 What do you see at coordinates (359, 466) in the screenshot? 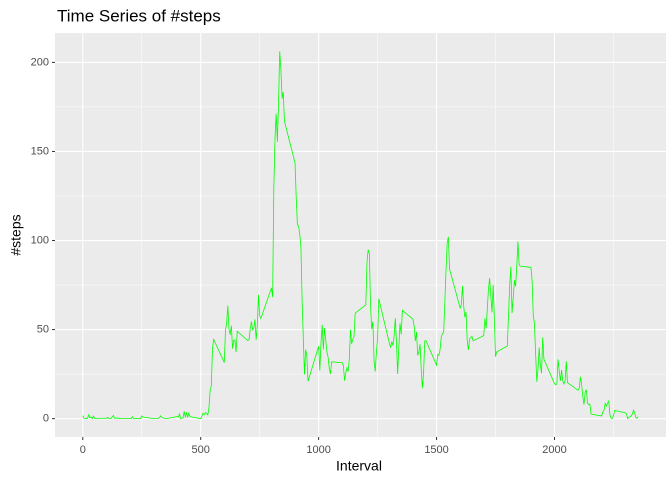
I see `x-axis-title: Interval` at bounding box center [359, 466].